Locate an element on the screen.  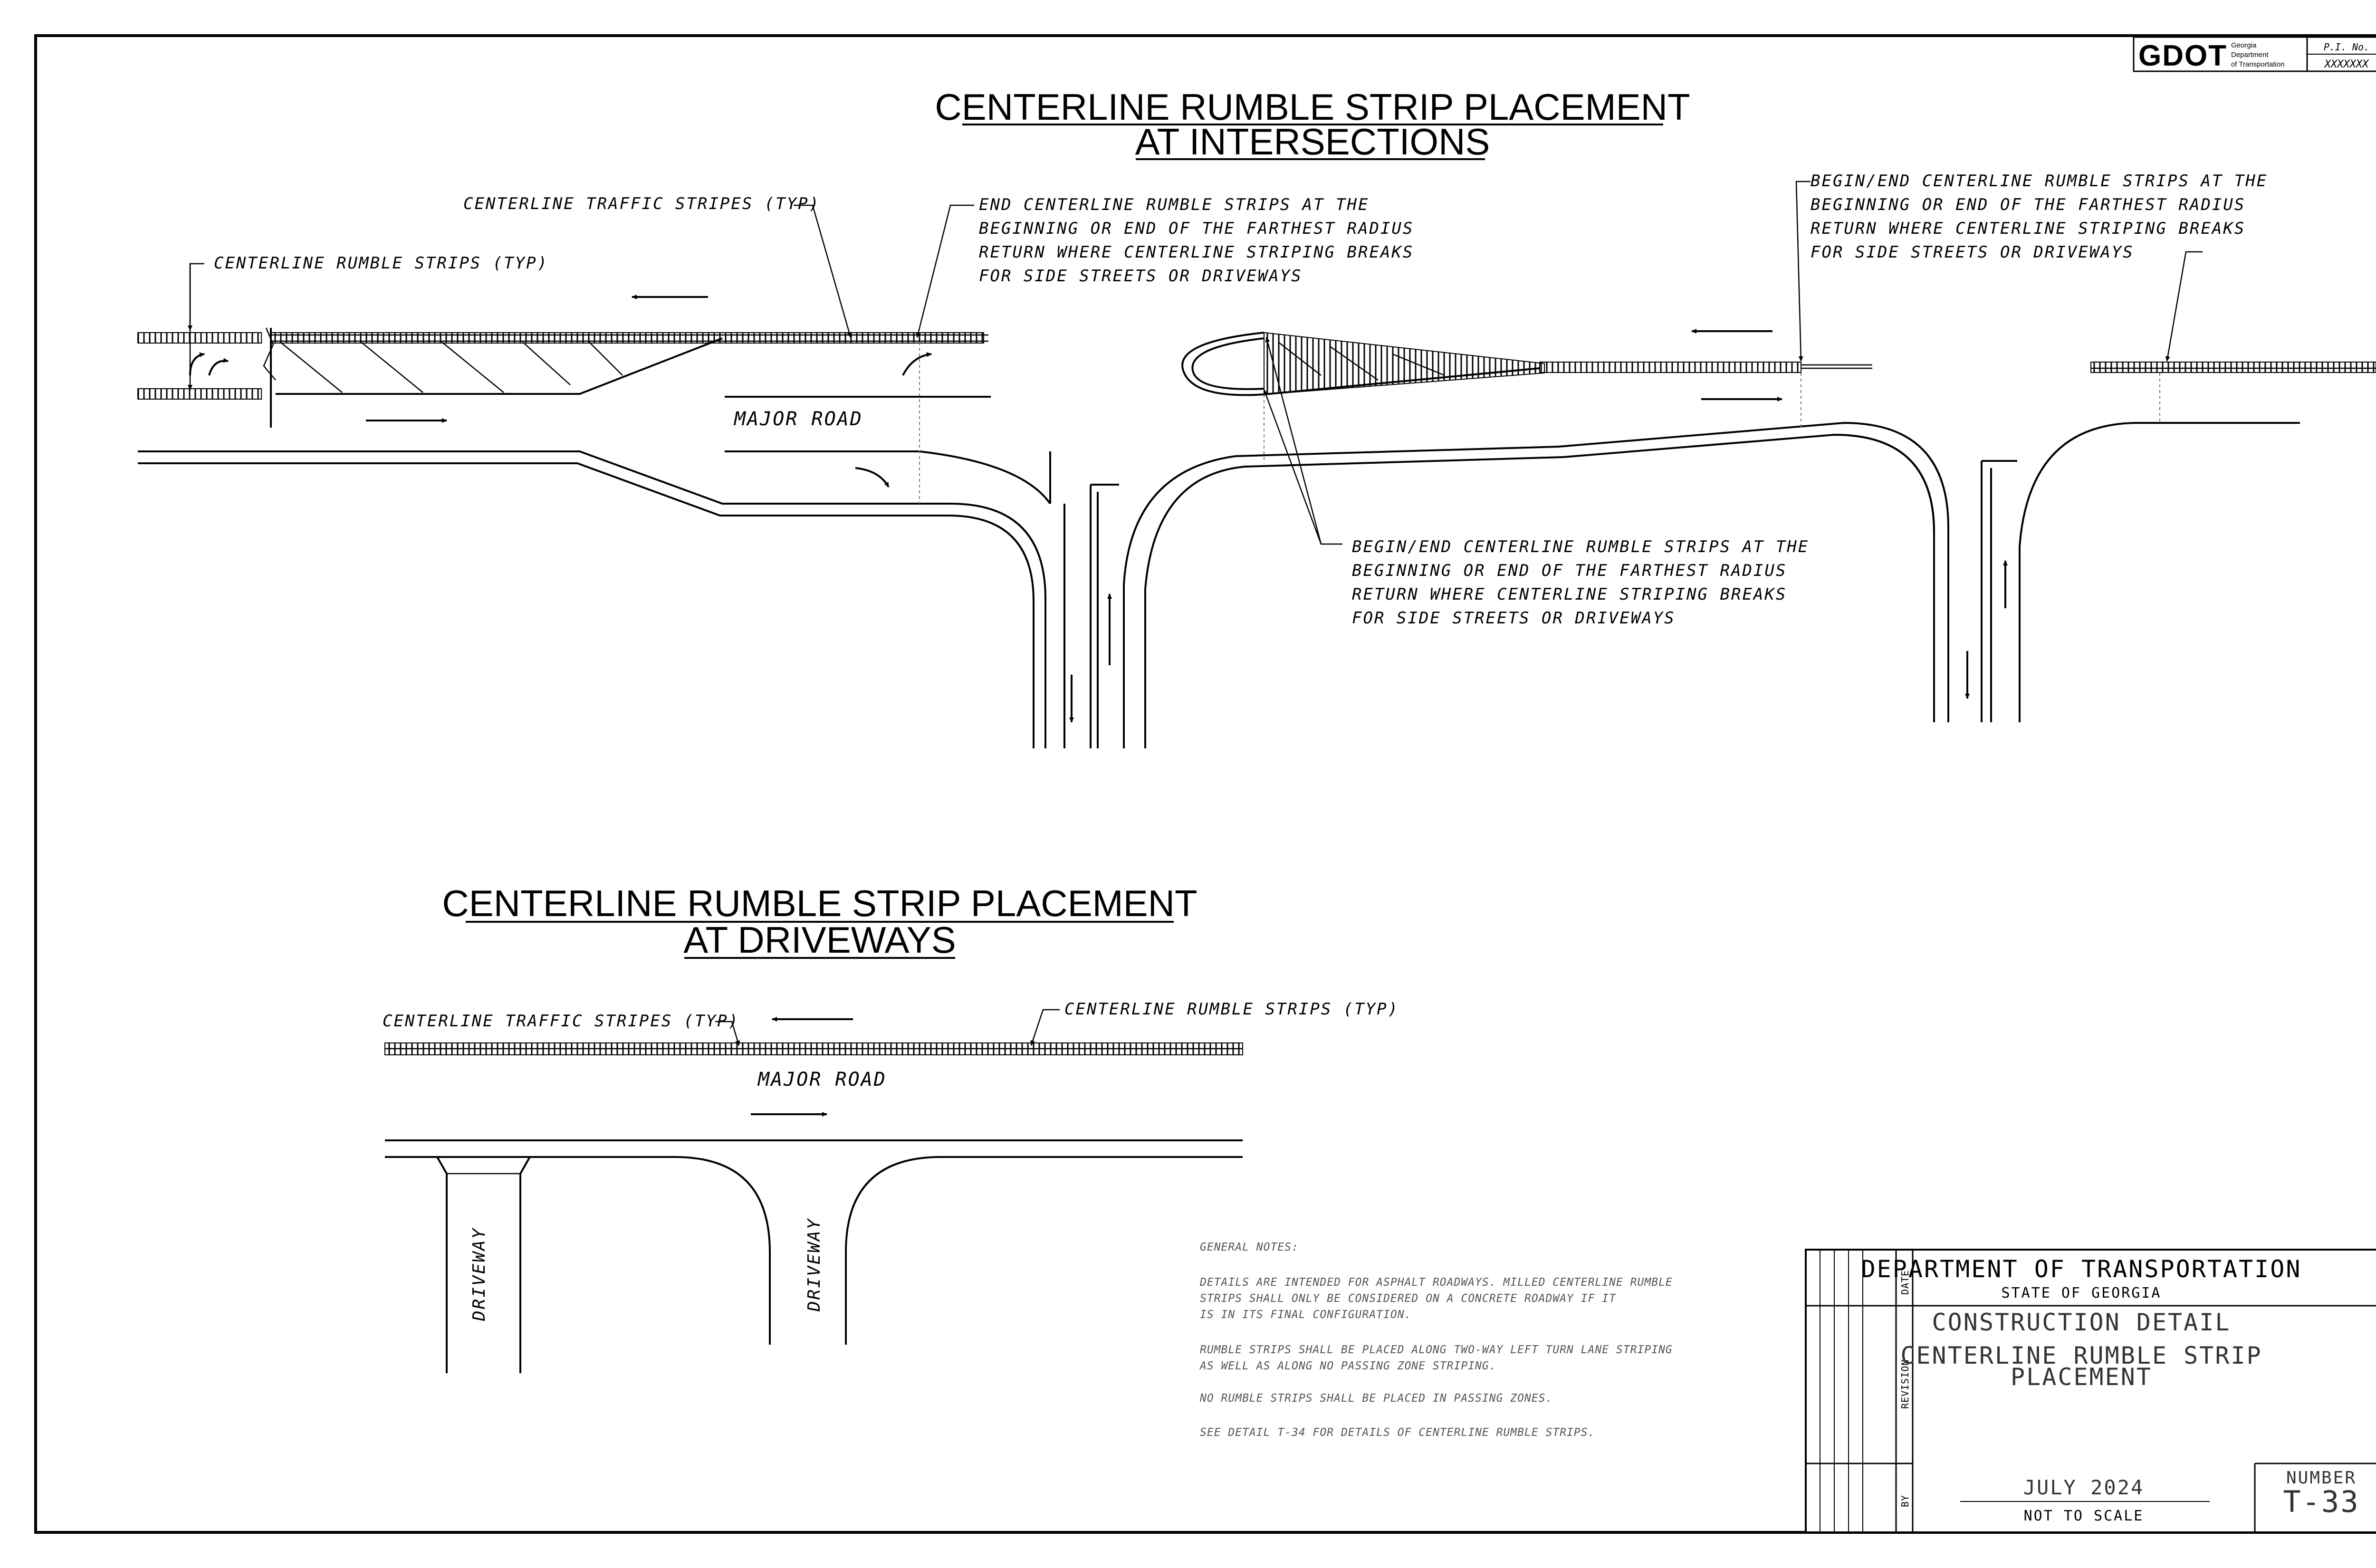
general-notes-heading: GENERAL NOTES: is located at coordinates (1249, 1247).